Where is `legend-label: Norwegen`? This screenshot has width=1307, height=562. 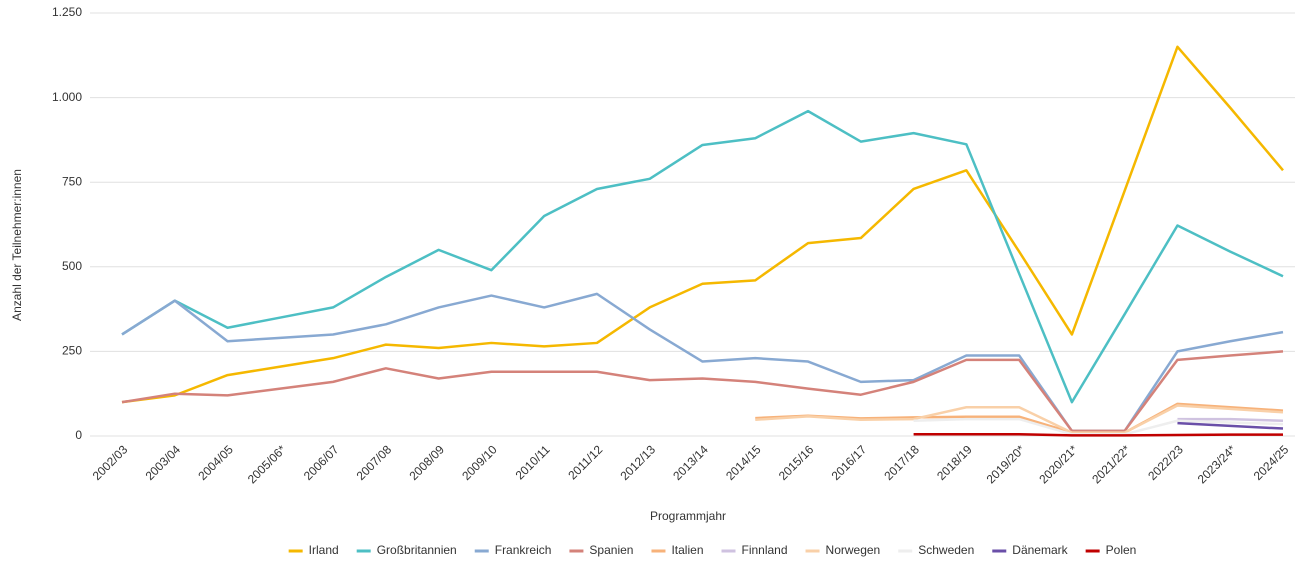
legend-label: Norwegen is located at coordinates (853, 550).